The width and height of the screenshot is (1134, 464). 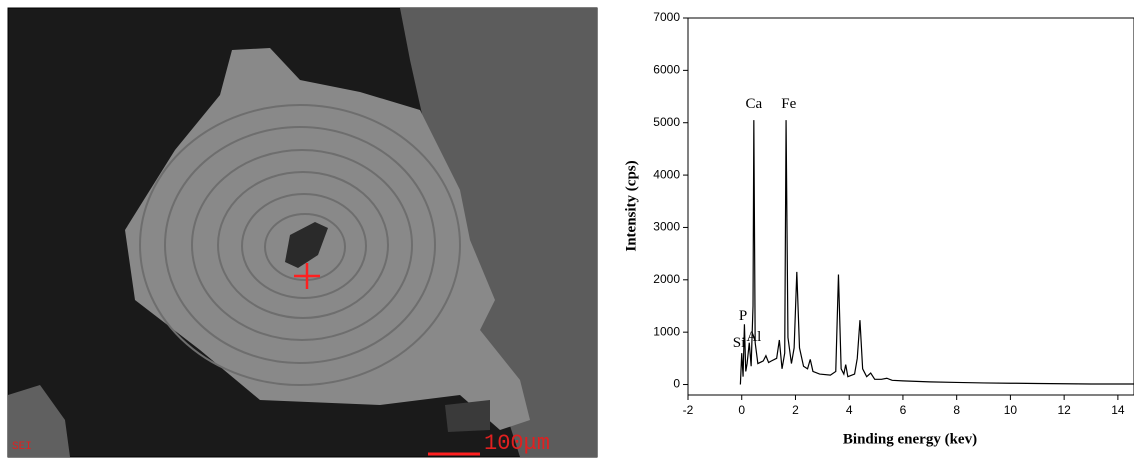 I want to click on y-tick-label: 0, so click(x=676, y=384).